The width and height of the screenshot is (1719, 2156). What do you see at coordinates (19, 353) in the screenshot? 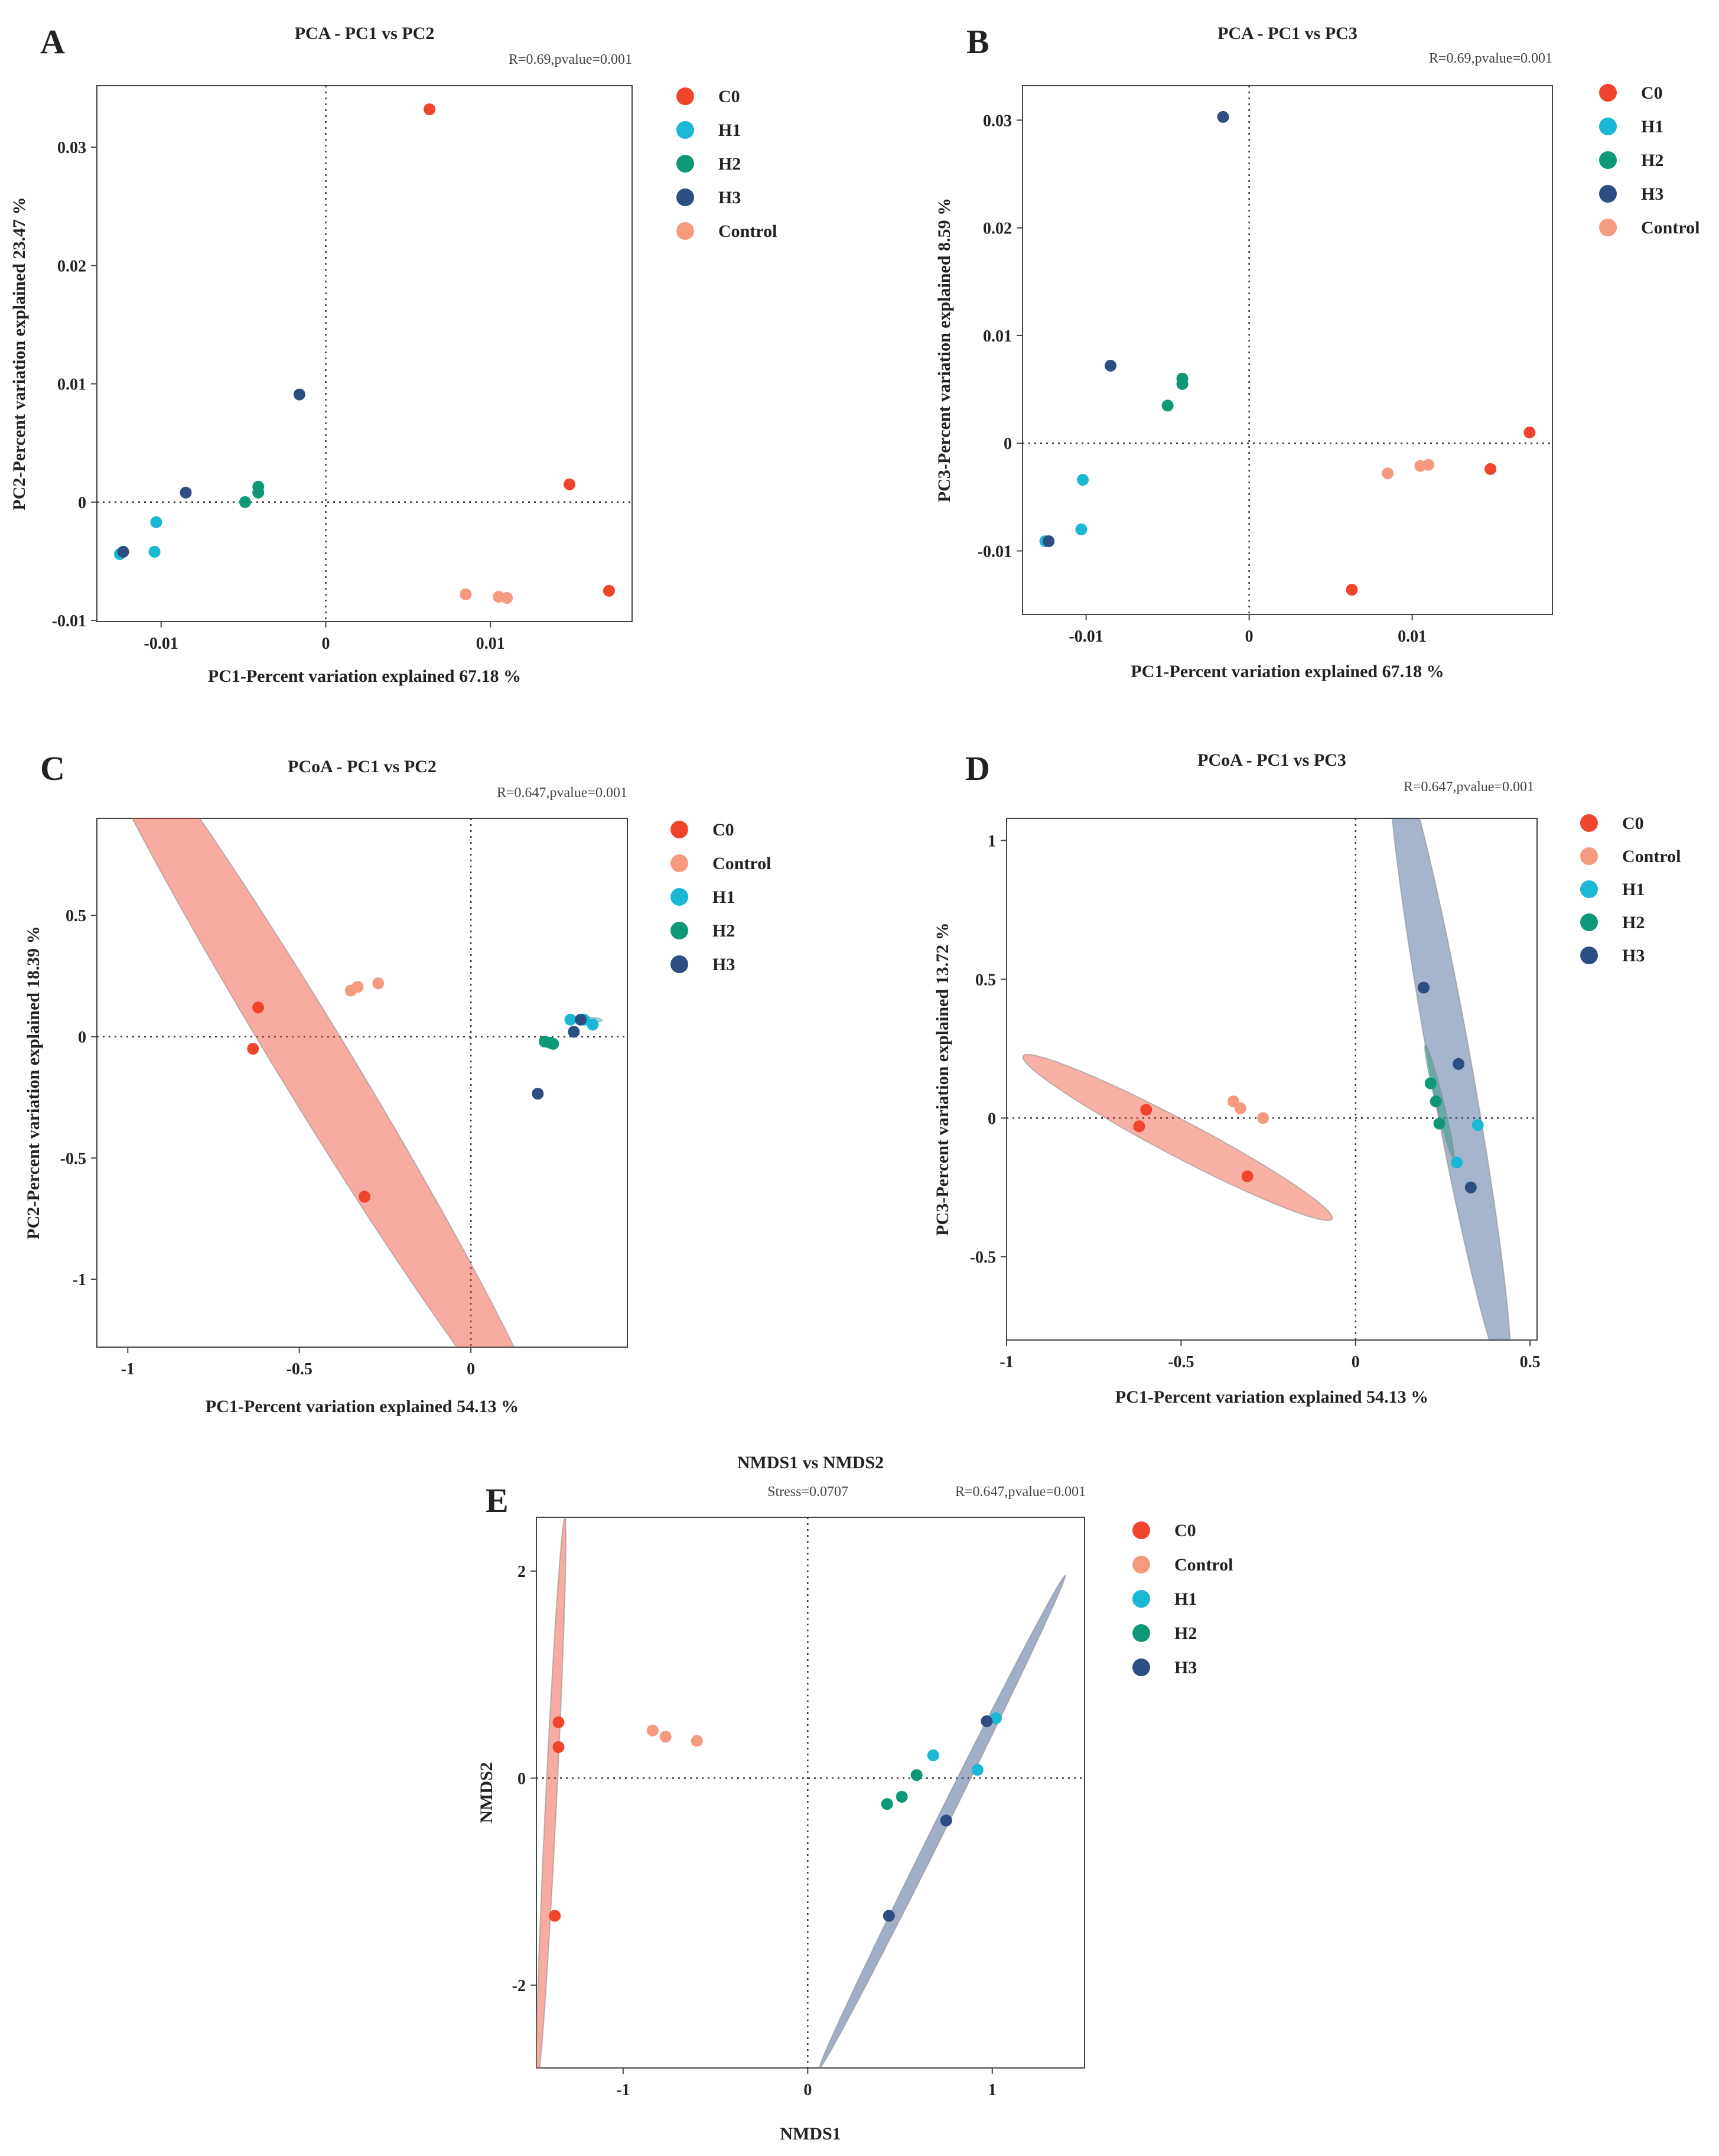
I see `y-axis-label: PC2-Percent variation explained 23.47 %` at bounding box center [19, 353].